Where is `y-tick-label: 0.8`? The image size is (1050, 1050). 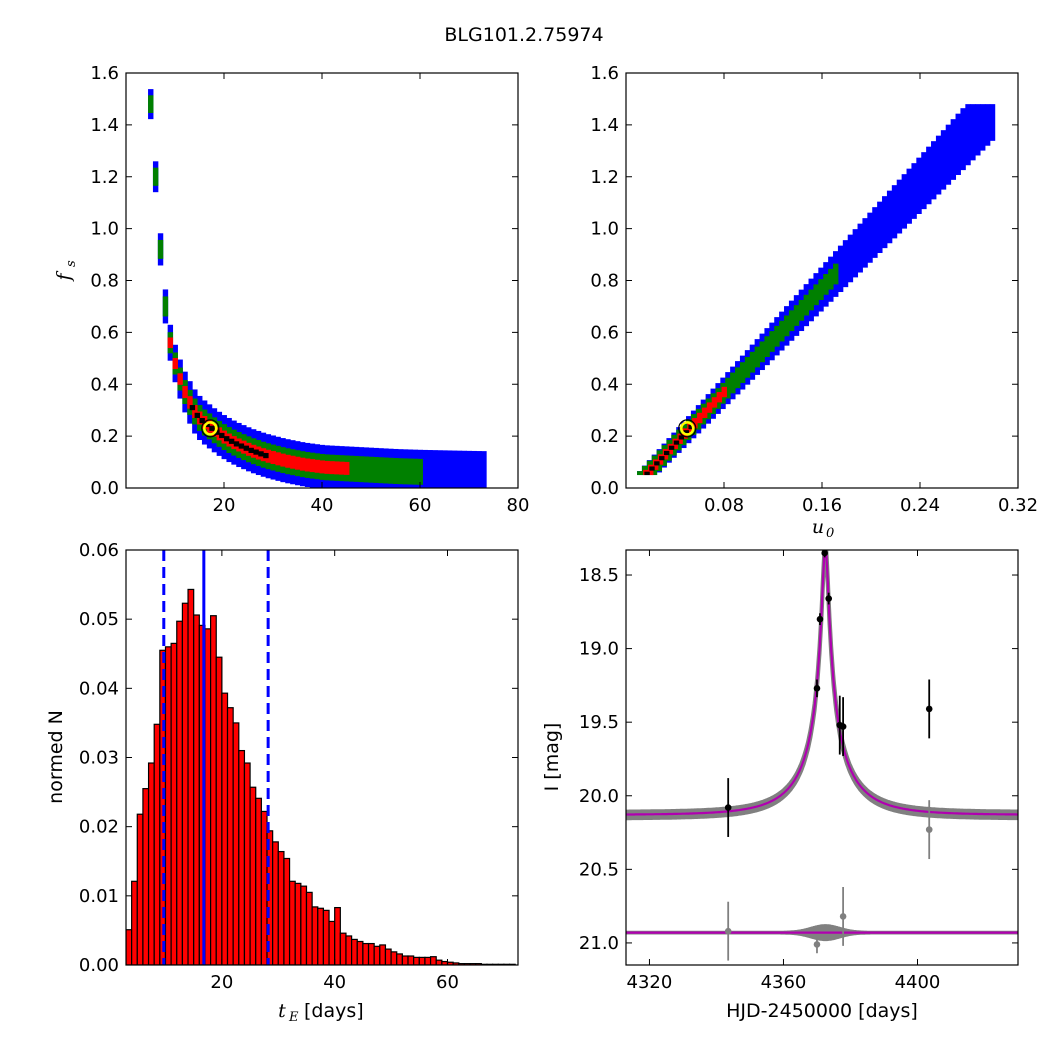 y-tick-label: 0.8 is located at coordinates (104, 281).